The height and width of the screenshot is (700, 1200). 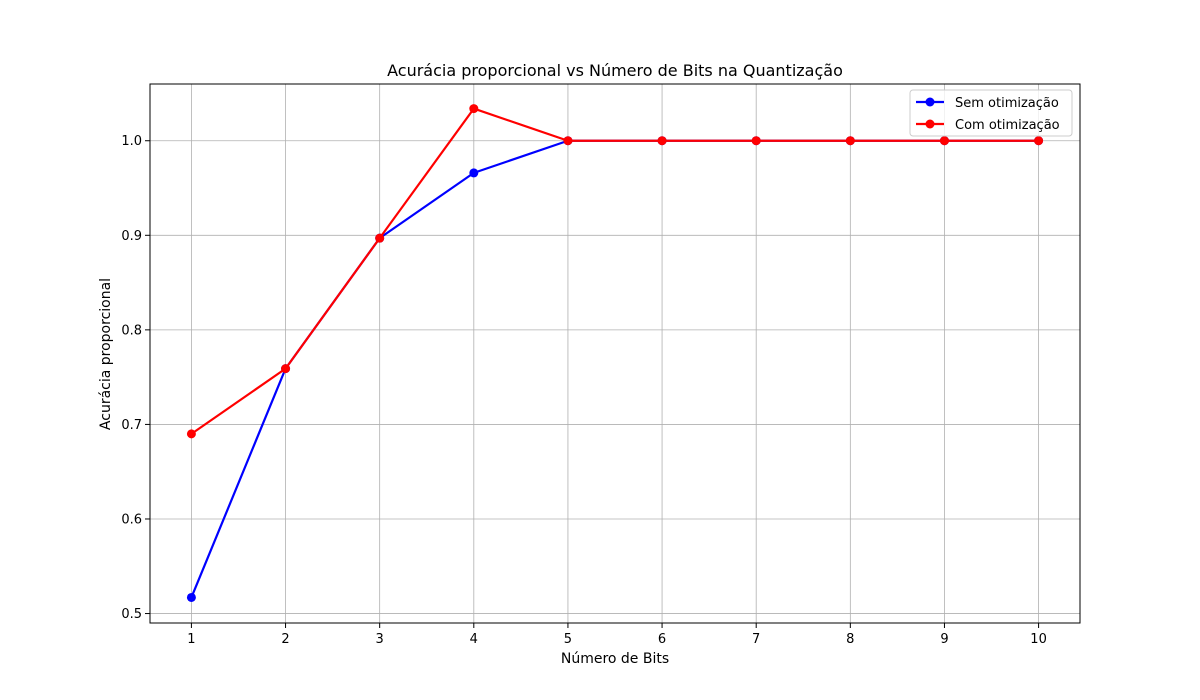 What do you see at coordinates (285, 639) in the screenshot?
I see `x-tick-label: 2` at bounding box center [285, 639].